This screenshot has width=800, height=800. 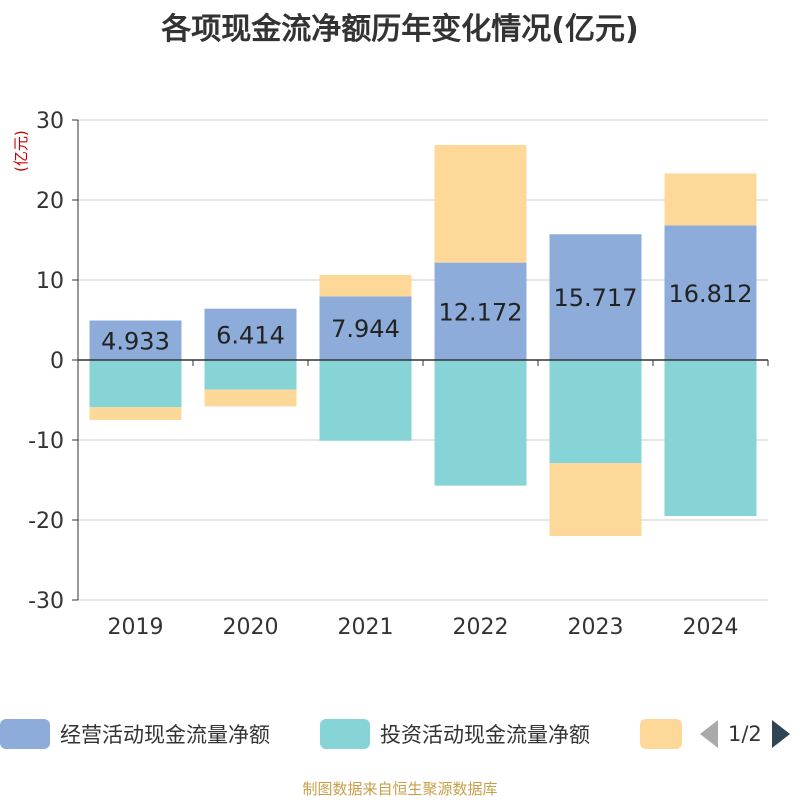 I want to click on y-tick-label: -10, so click(x=46, y=441).